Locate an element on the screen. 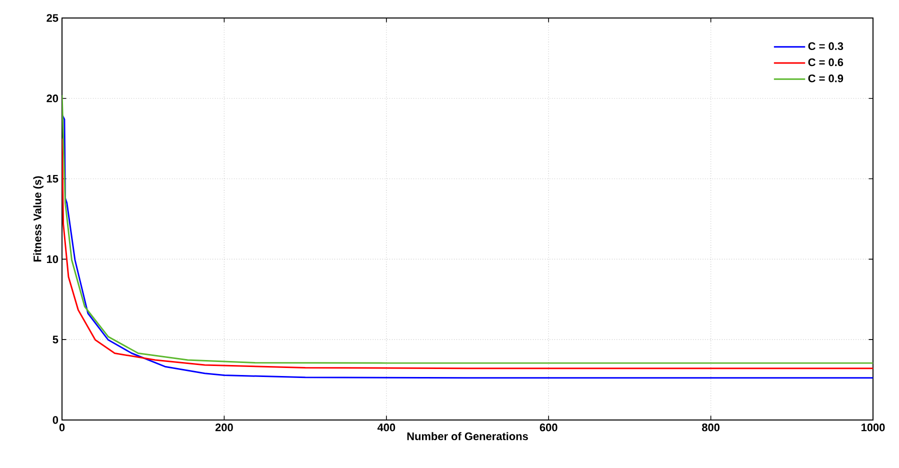  y-tick-label: 15 is located at coordinates (52, 178).